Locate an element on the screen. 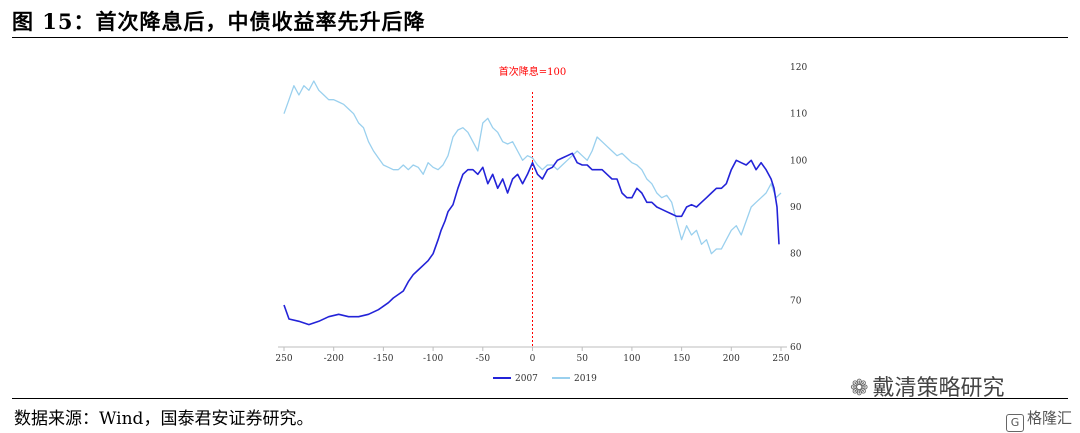 Image resolution: width=1080 pixels, height=433 pixels. annotation-label: 首次降息=100 is located at coordinates (532, 71).